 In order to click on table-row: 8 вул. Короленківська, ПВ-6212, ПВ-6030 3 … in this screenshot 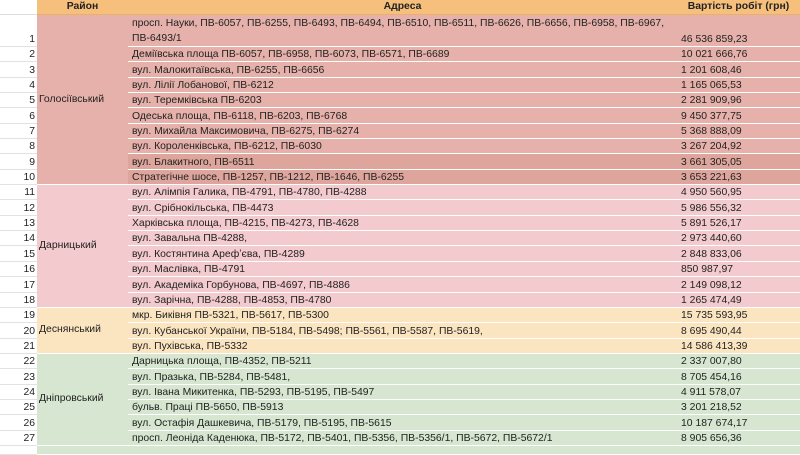, I will do `click(400, 146)`.